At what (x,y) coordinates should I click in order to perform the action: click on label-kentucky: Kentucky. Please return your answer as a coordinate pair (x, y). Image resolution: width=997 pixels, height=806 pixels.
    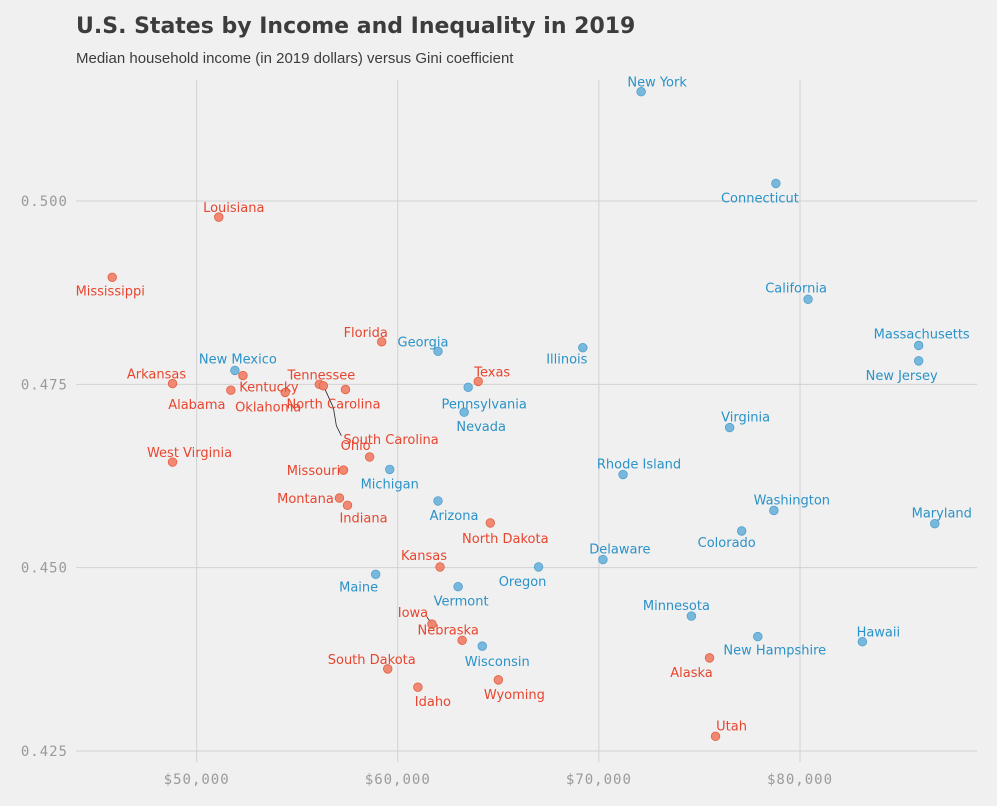
    Looking at the image, I should click on (269, 388).